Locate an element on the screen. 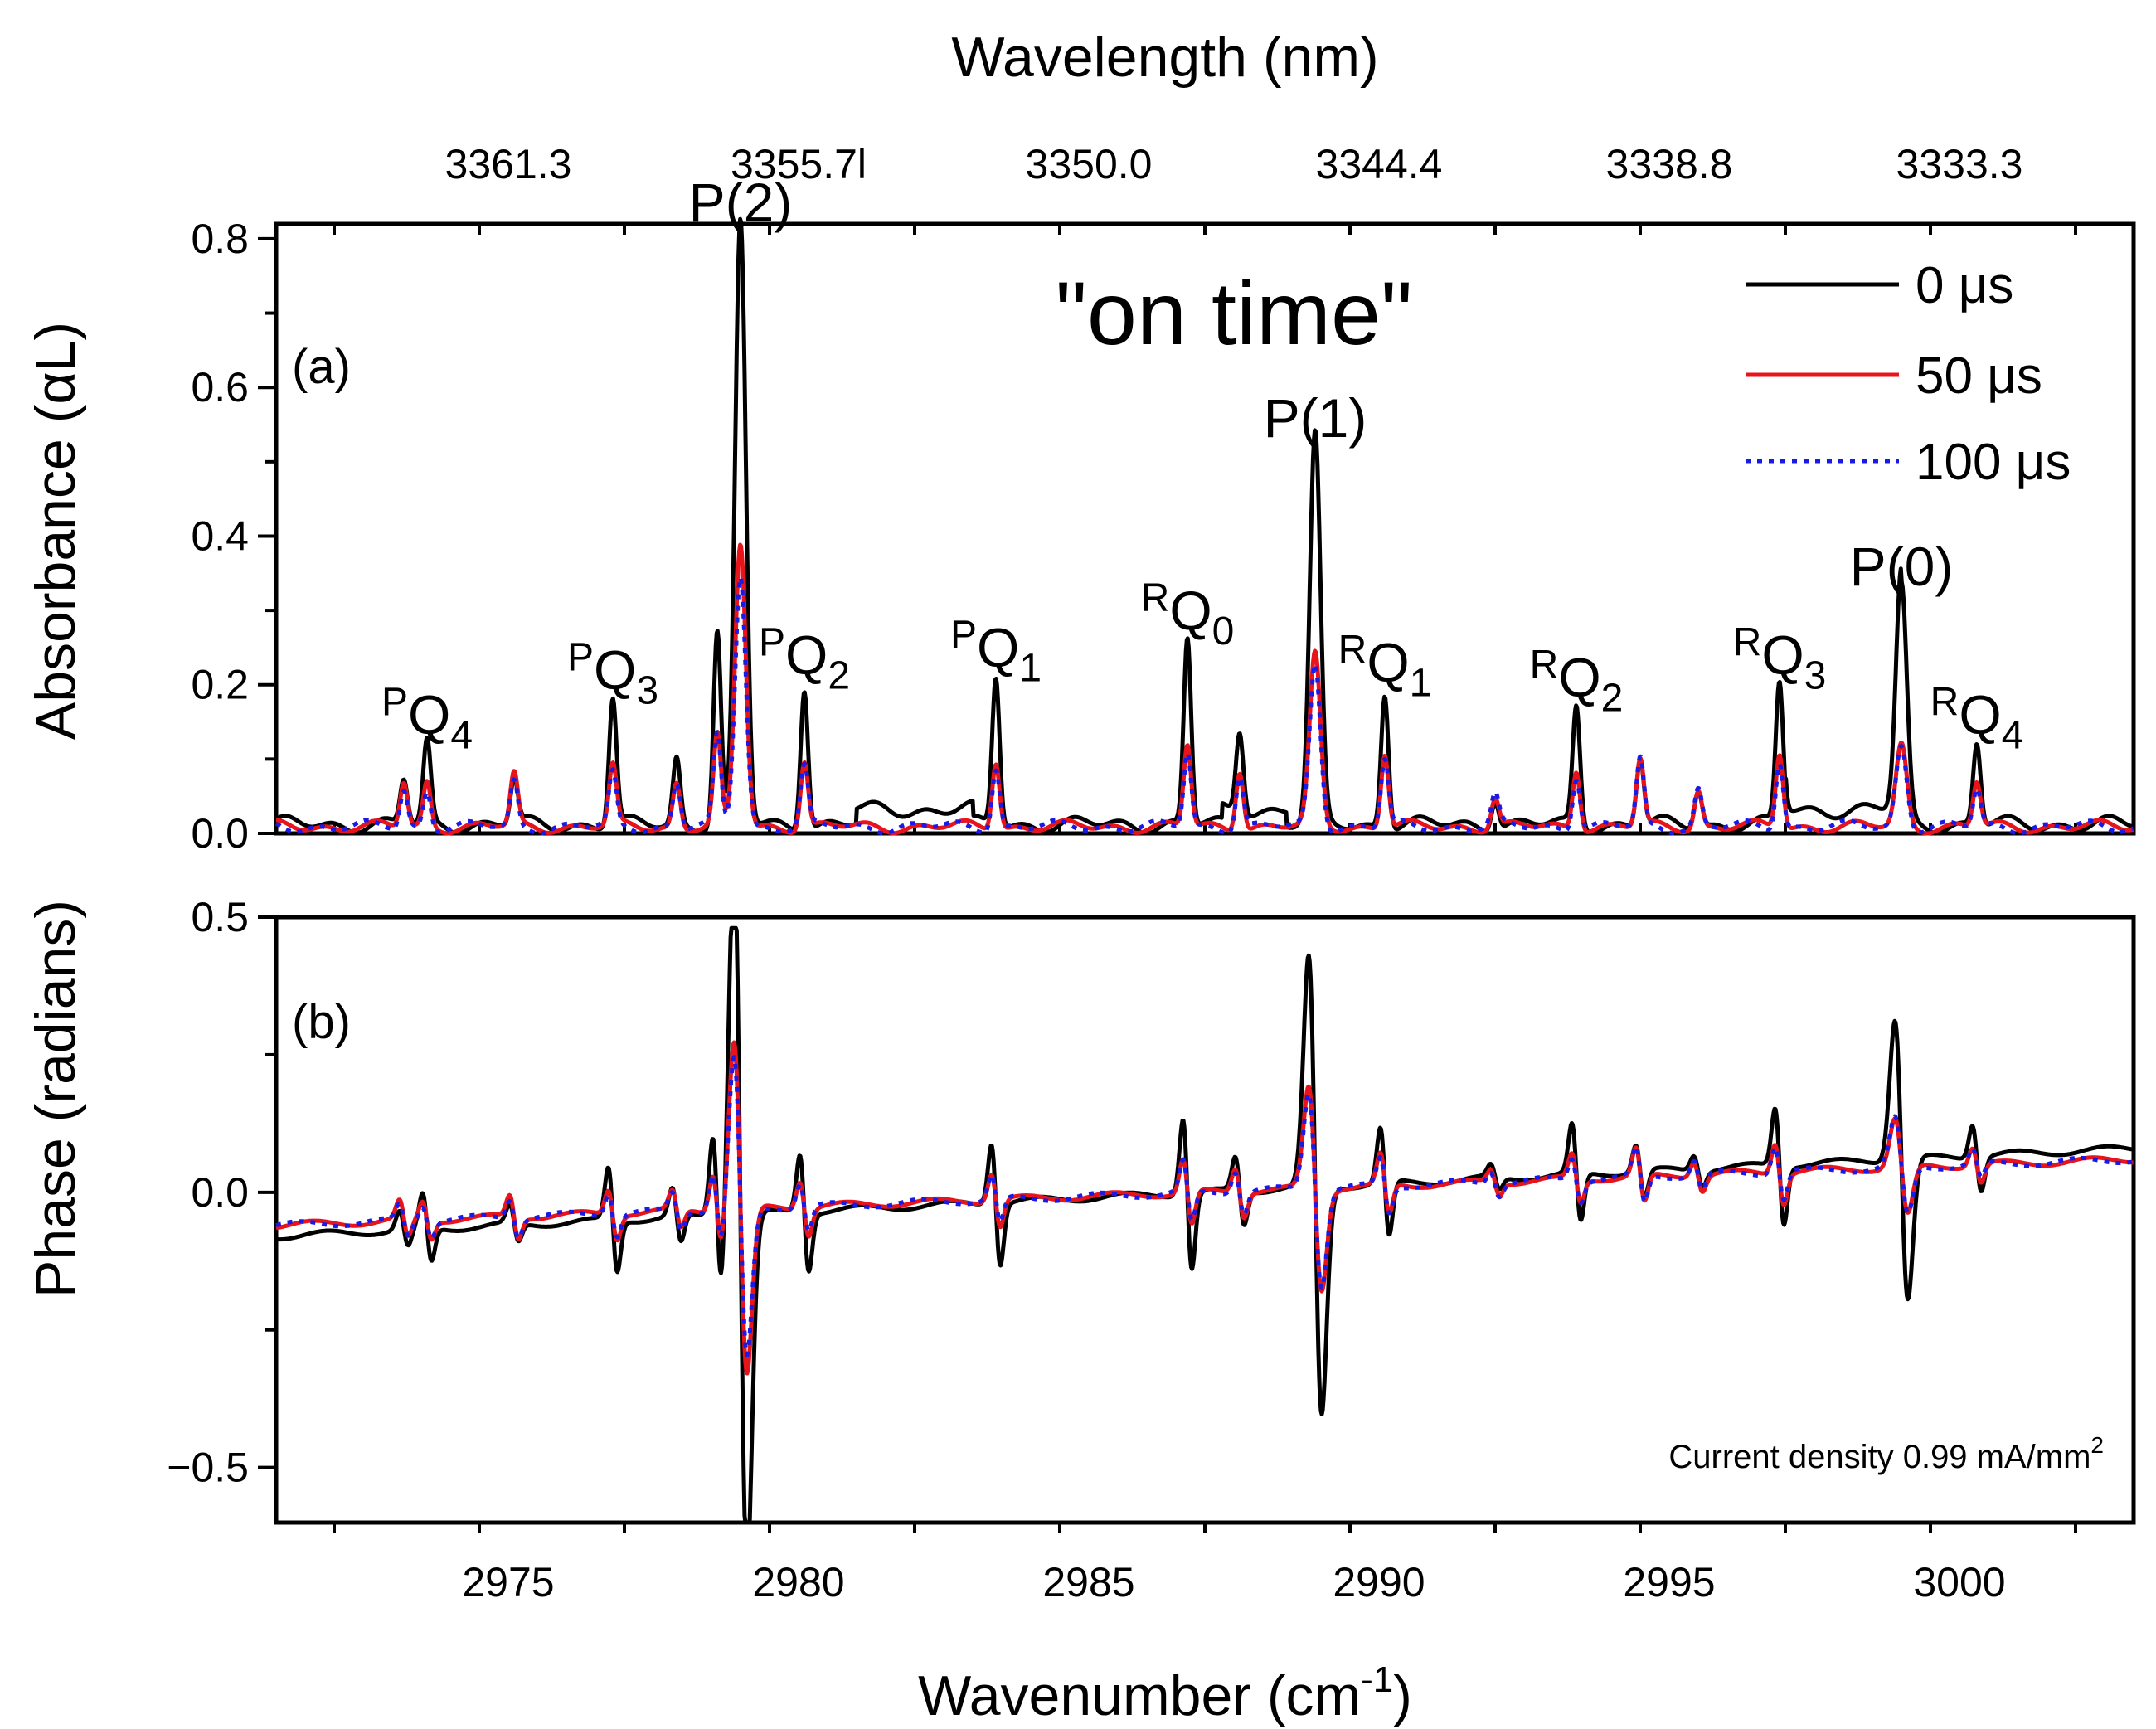 The height and width of the screenshot is (1729, 2156). peak-label: RQ3 is located at coordinates (1780, 659).